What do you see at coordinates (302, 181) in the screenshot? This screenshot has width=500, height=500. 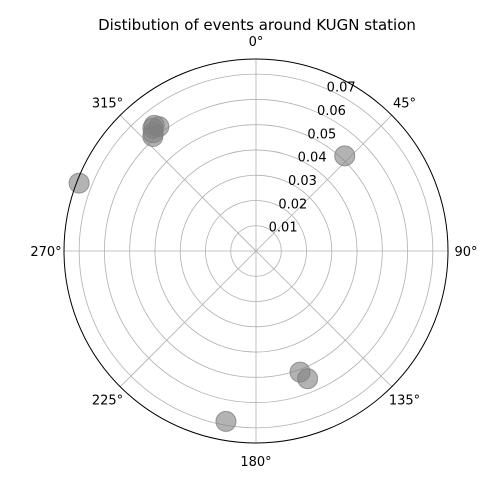 I see `r-tick-label-2: 0.03` at bounding box center [302, 181].